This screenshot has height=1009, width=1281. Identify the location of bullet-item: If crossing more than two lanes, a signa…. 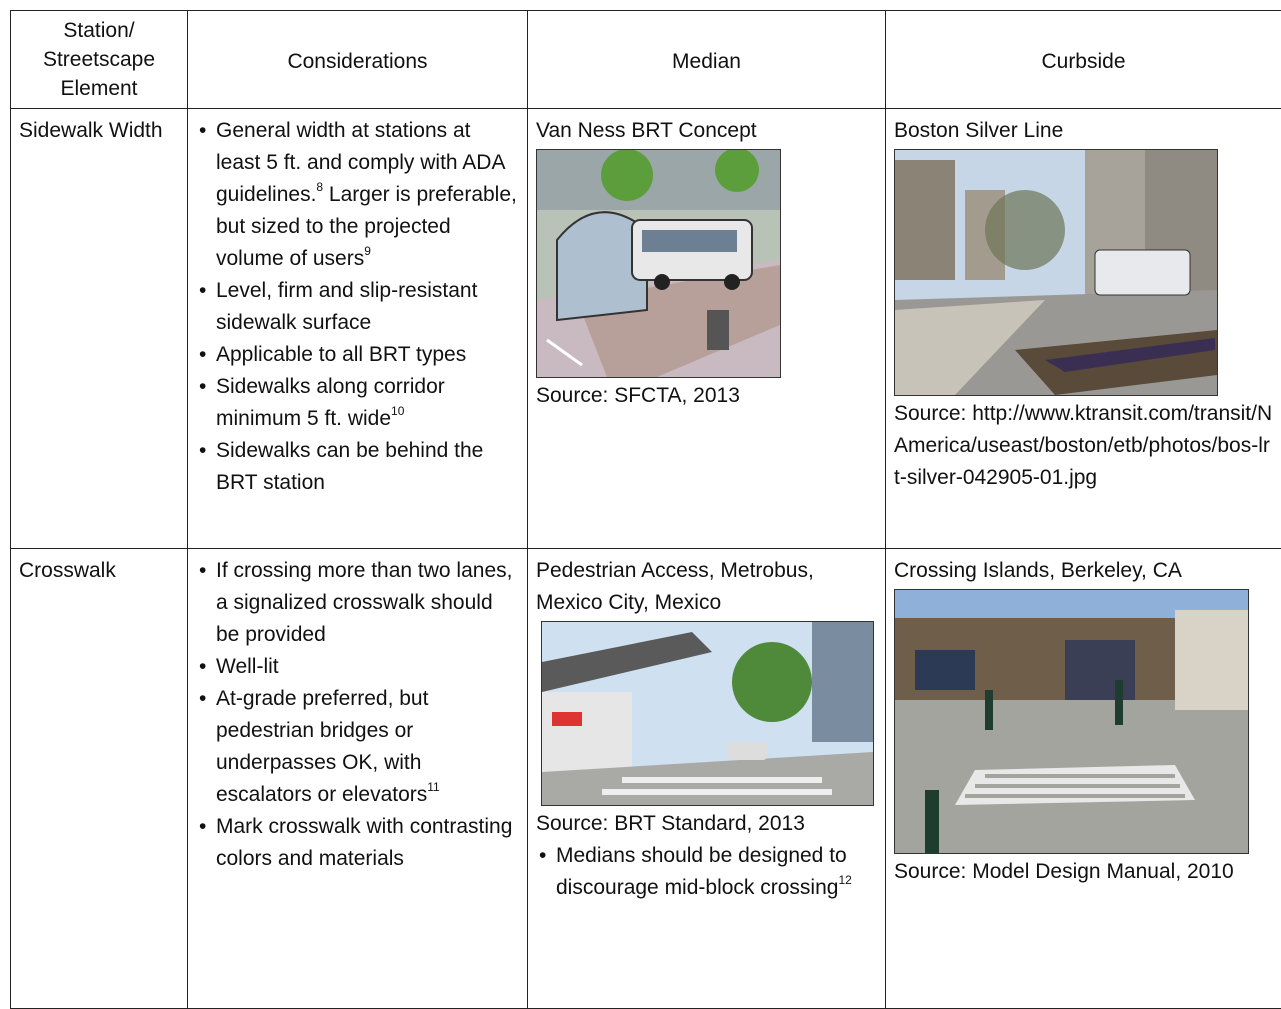
(367, 603).